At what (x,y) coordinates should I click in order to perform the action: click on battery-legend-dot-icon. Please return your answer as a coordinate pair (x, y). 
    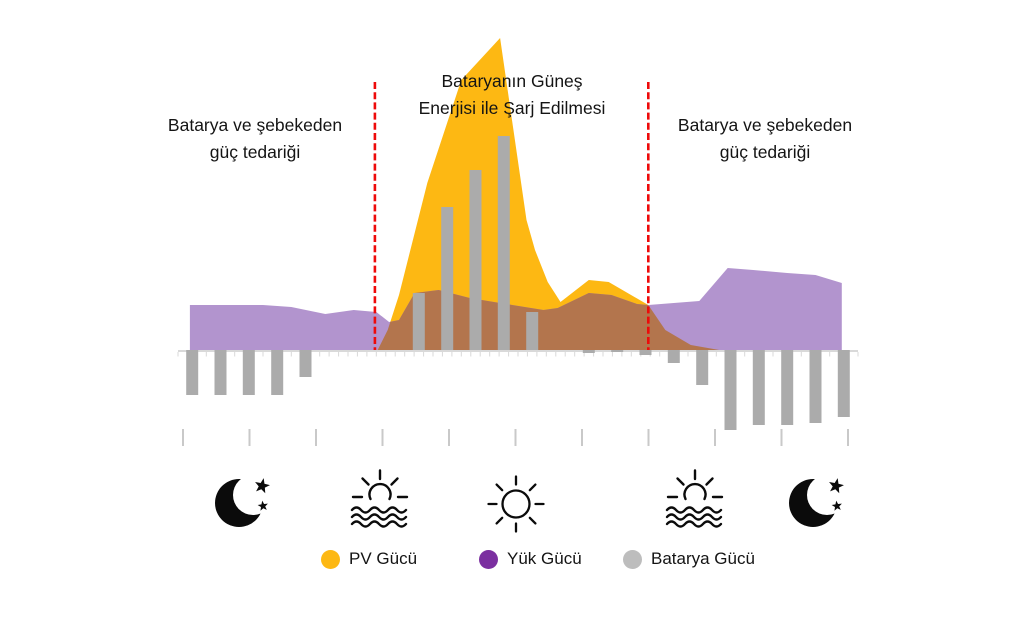
    Looking at the image, I should click on (632, 559).